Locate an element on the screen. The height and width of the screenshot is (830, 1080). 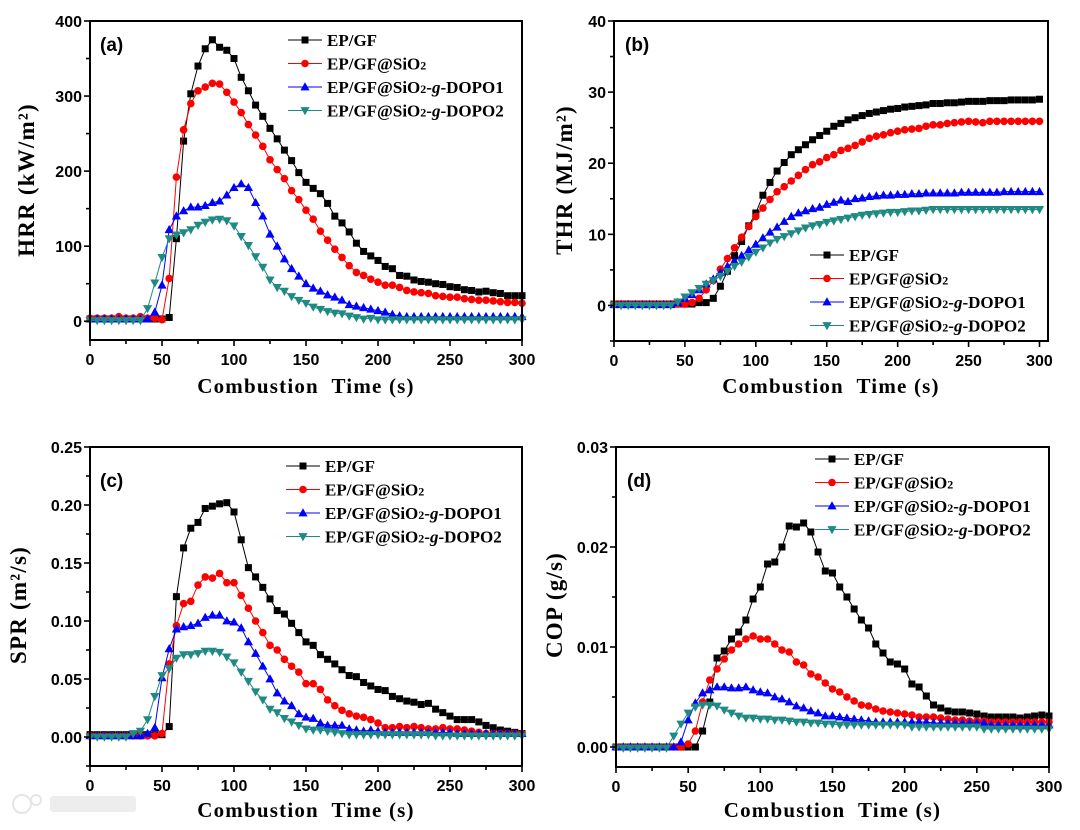
y-tick-label: 200 is located at coordinates (68, 172).